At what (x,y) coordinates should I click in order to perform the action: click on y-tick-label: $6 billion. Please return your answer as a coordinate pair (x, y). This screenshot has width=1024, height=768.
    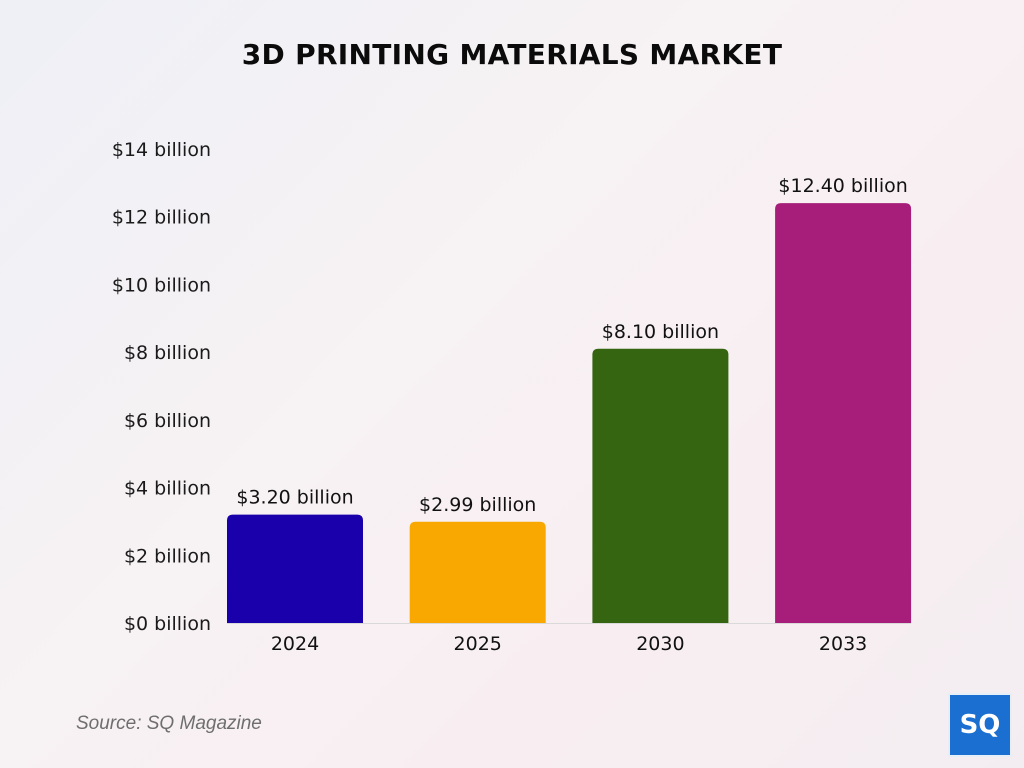
    Looking at the image, I should click on (167, 421).